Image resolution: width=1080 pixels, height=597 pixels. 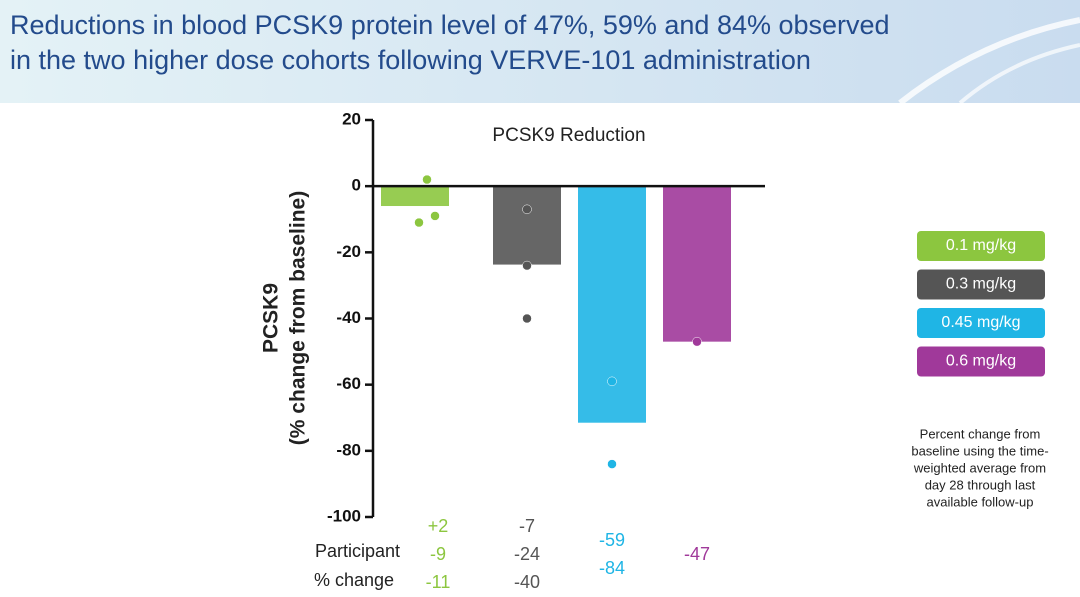 What do you see at coordinates (357, 551) in the screenshot?
I see `participant-label: Participant` at bounding box center [357, 551].